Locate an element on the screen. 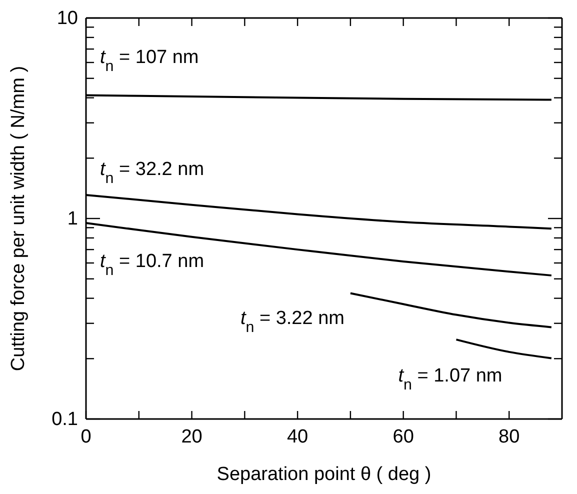  series-label: t$_{n}$ = 10.7 nm is located at coordinates (152, 264).